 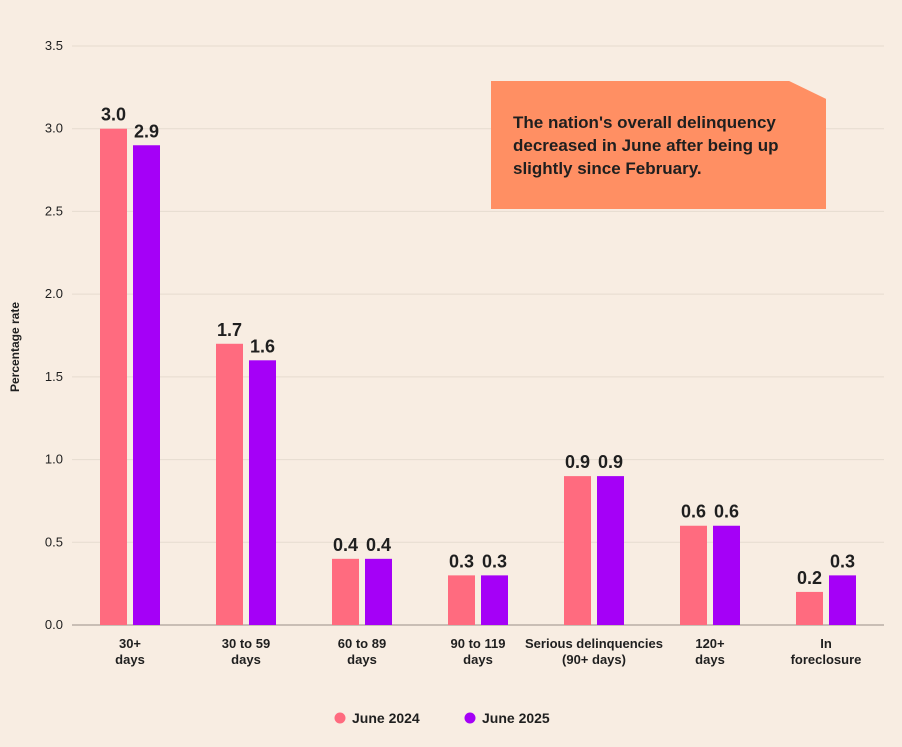 I want to click on legend-label: June 2025, so click(x=516, y=718).